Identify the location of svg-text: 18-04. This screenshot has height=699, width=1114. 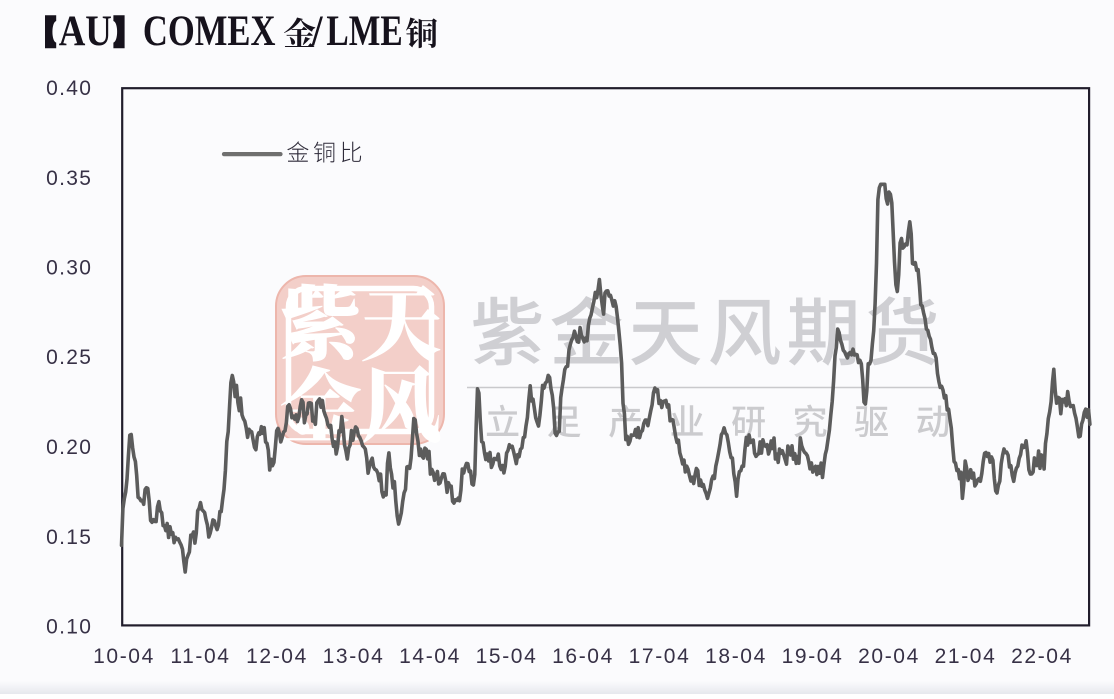
(736, 656).